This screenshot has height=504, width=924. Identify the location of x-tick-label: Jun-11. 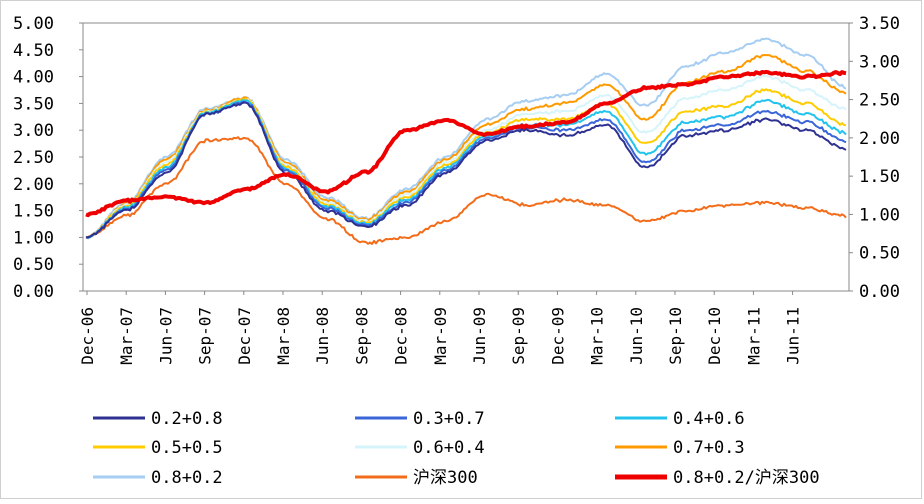
(793, 336).